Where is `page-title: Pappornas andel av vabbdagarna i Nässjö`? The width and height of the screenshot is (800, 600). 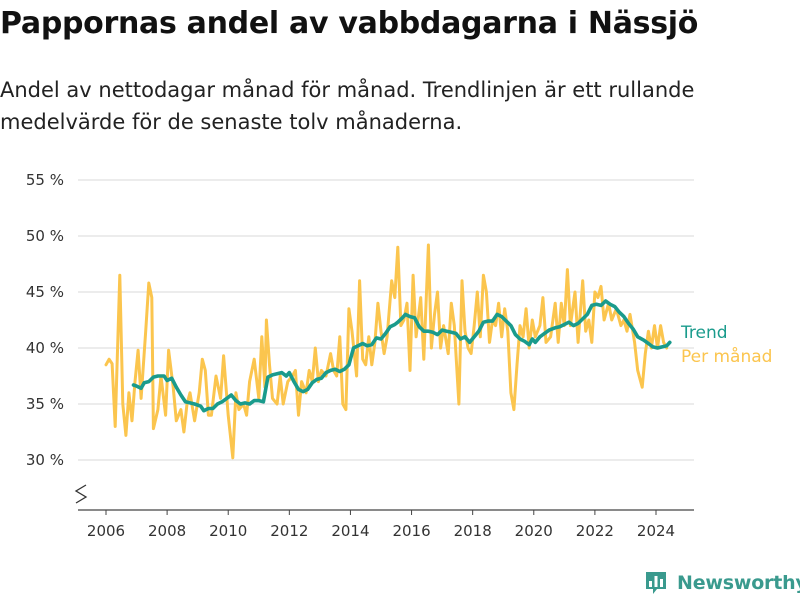
page-title: Pappornas andel av vabbdagarna i Nässjö is located at coordinates (349, 23).